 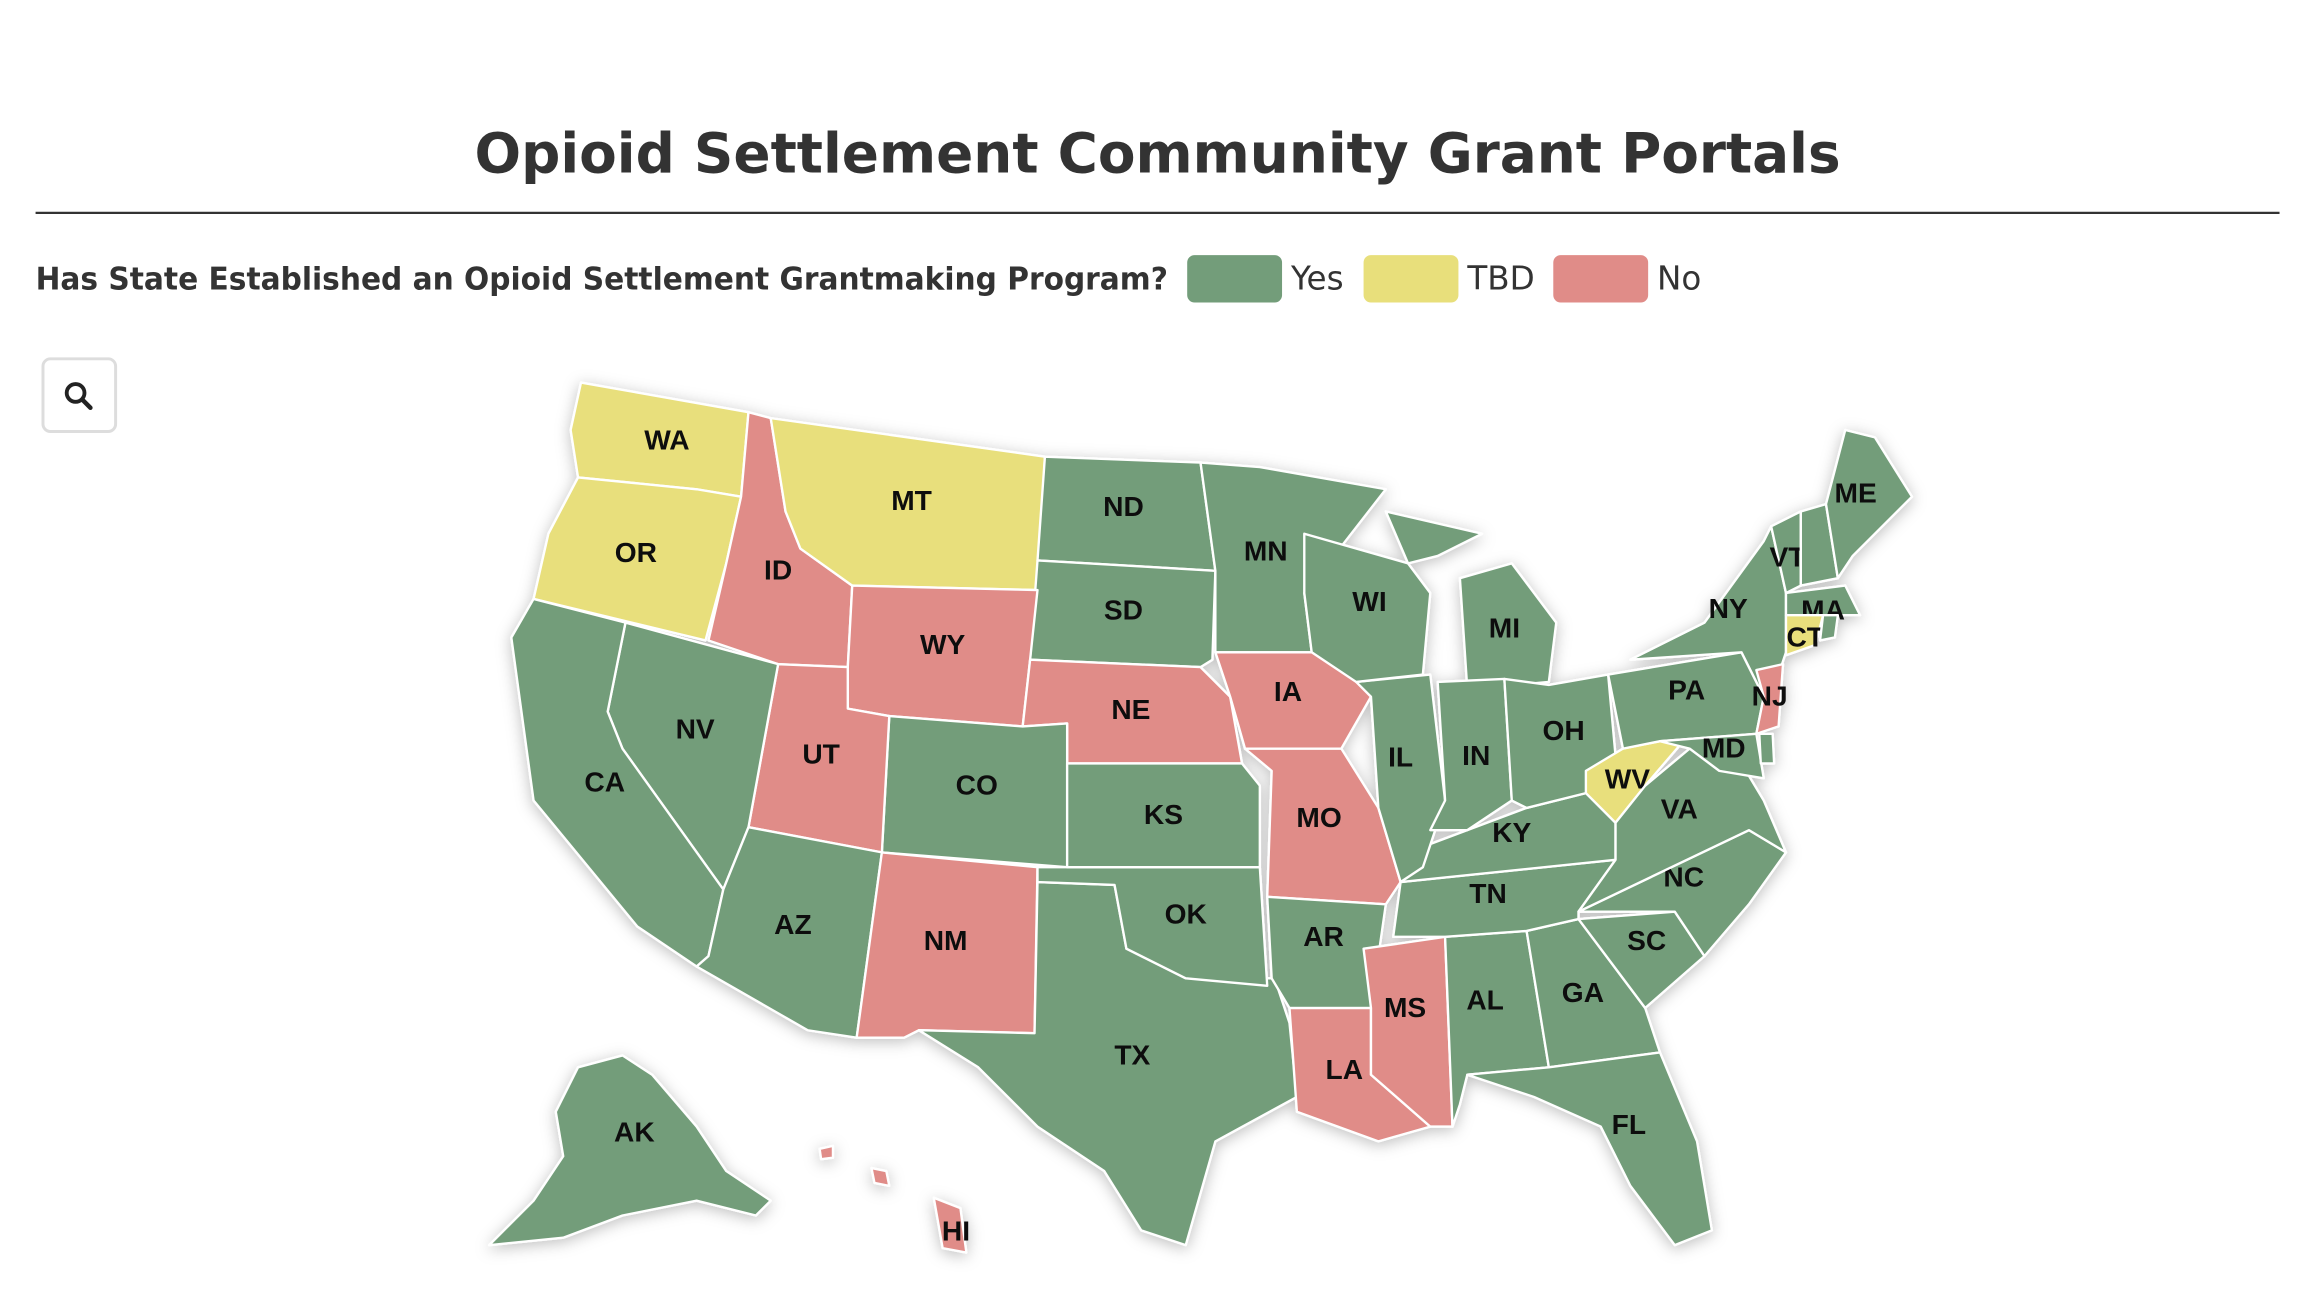 What do you see at coordinates (1293, 557) in the screenshot?
I see `state: MN` at bounding box center [1293, 557].